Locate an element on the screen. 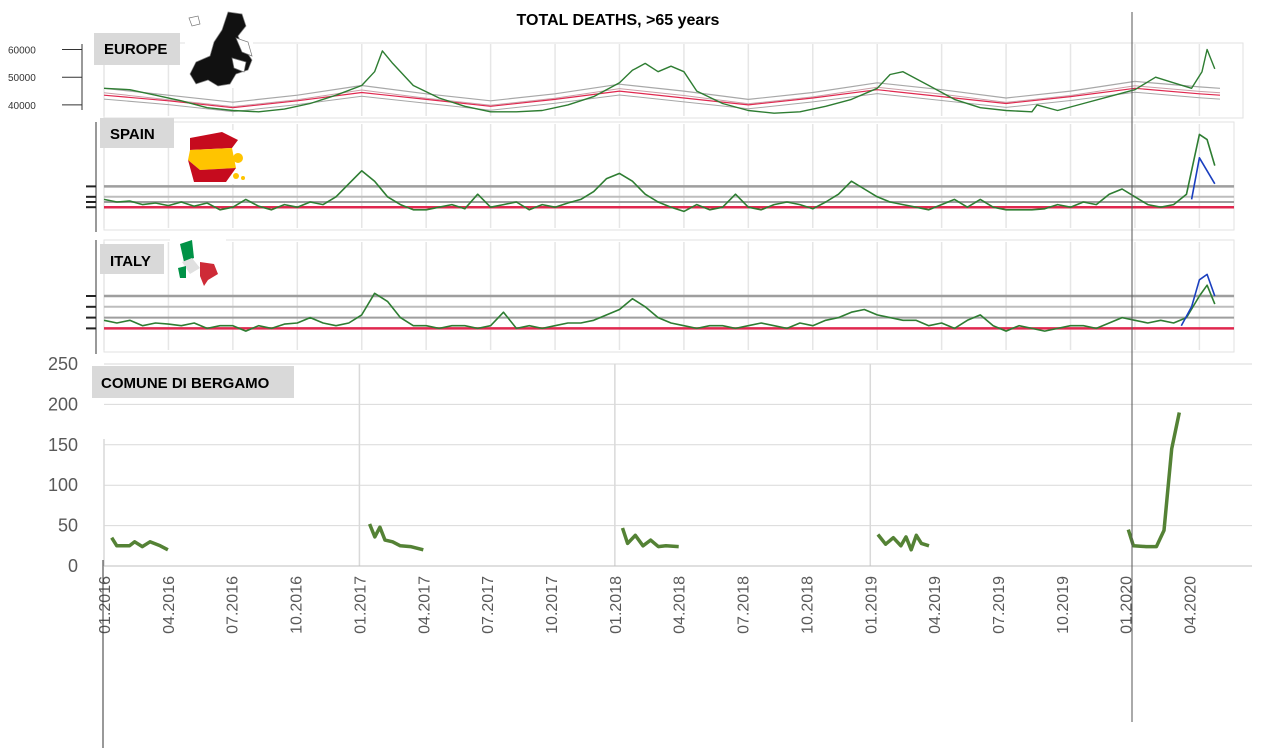 The image size is (1271, 750). bergamo-y-tick-label: 150 is located at coordinates (63, 445).